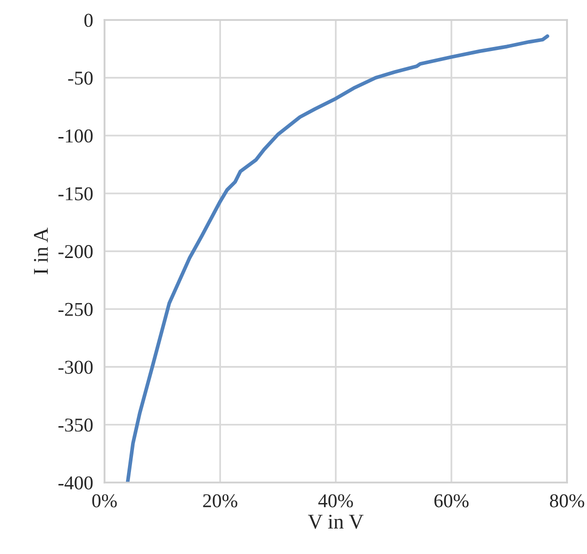 The height and width of the screenshot is (554, 587). Describe the element at coordinates (75, 309) in the screenshot. I see `y-tick-label: -250` at that location.